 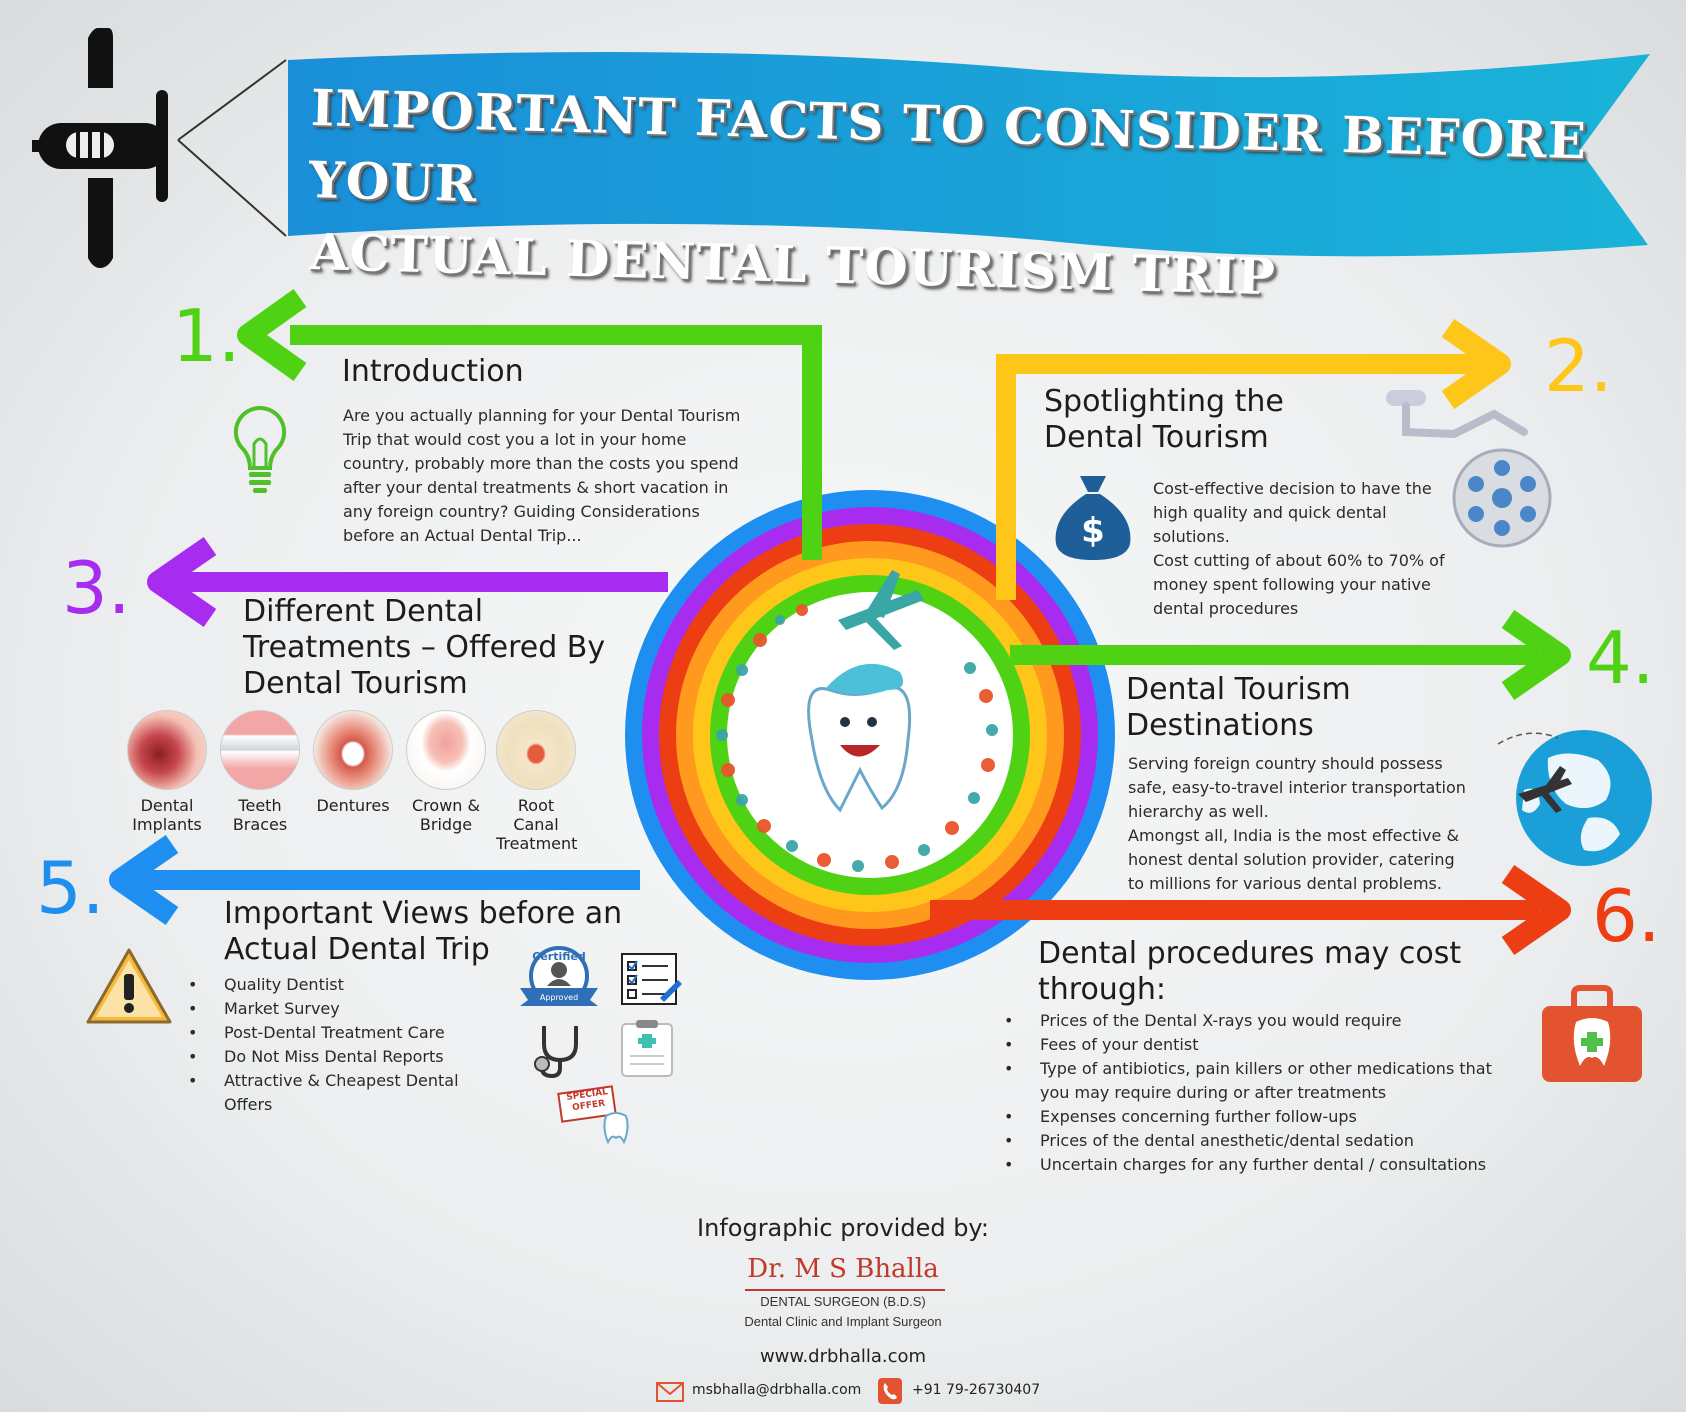 What do you see at coordinates (651, 979) in the screenshot?
I see `checklist-icon` at bounding box center [651, 979].